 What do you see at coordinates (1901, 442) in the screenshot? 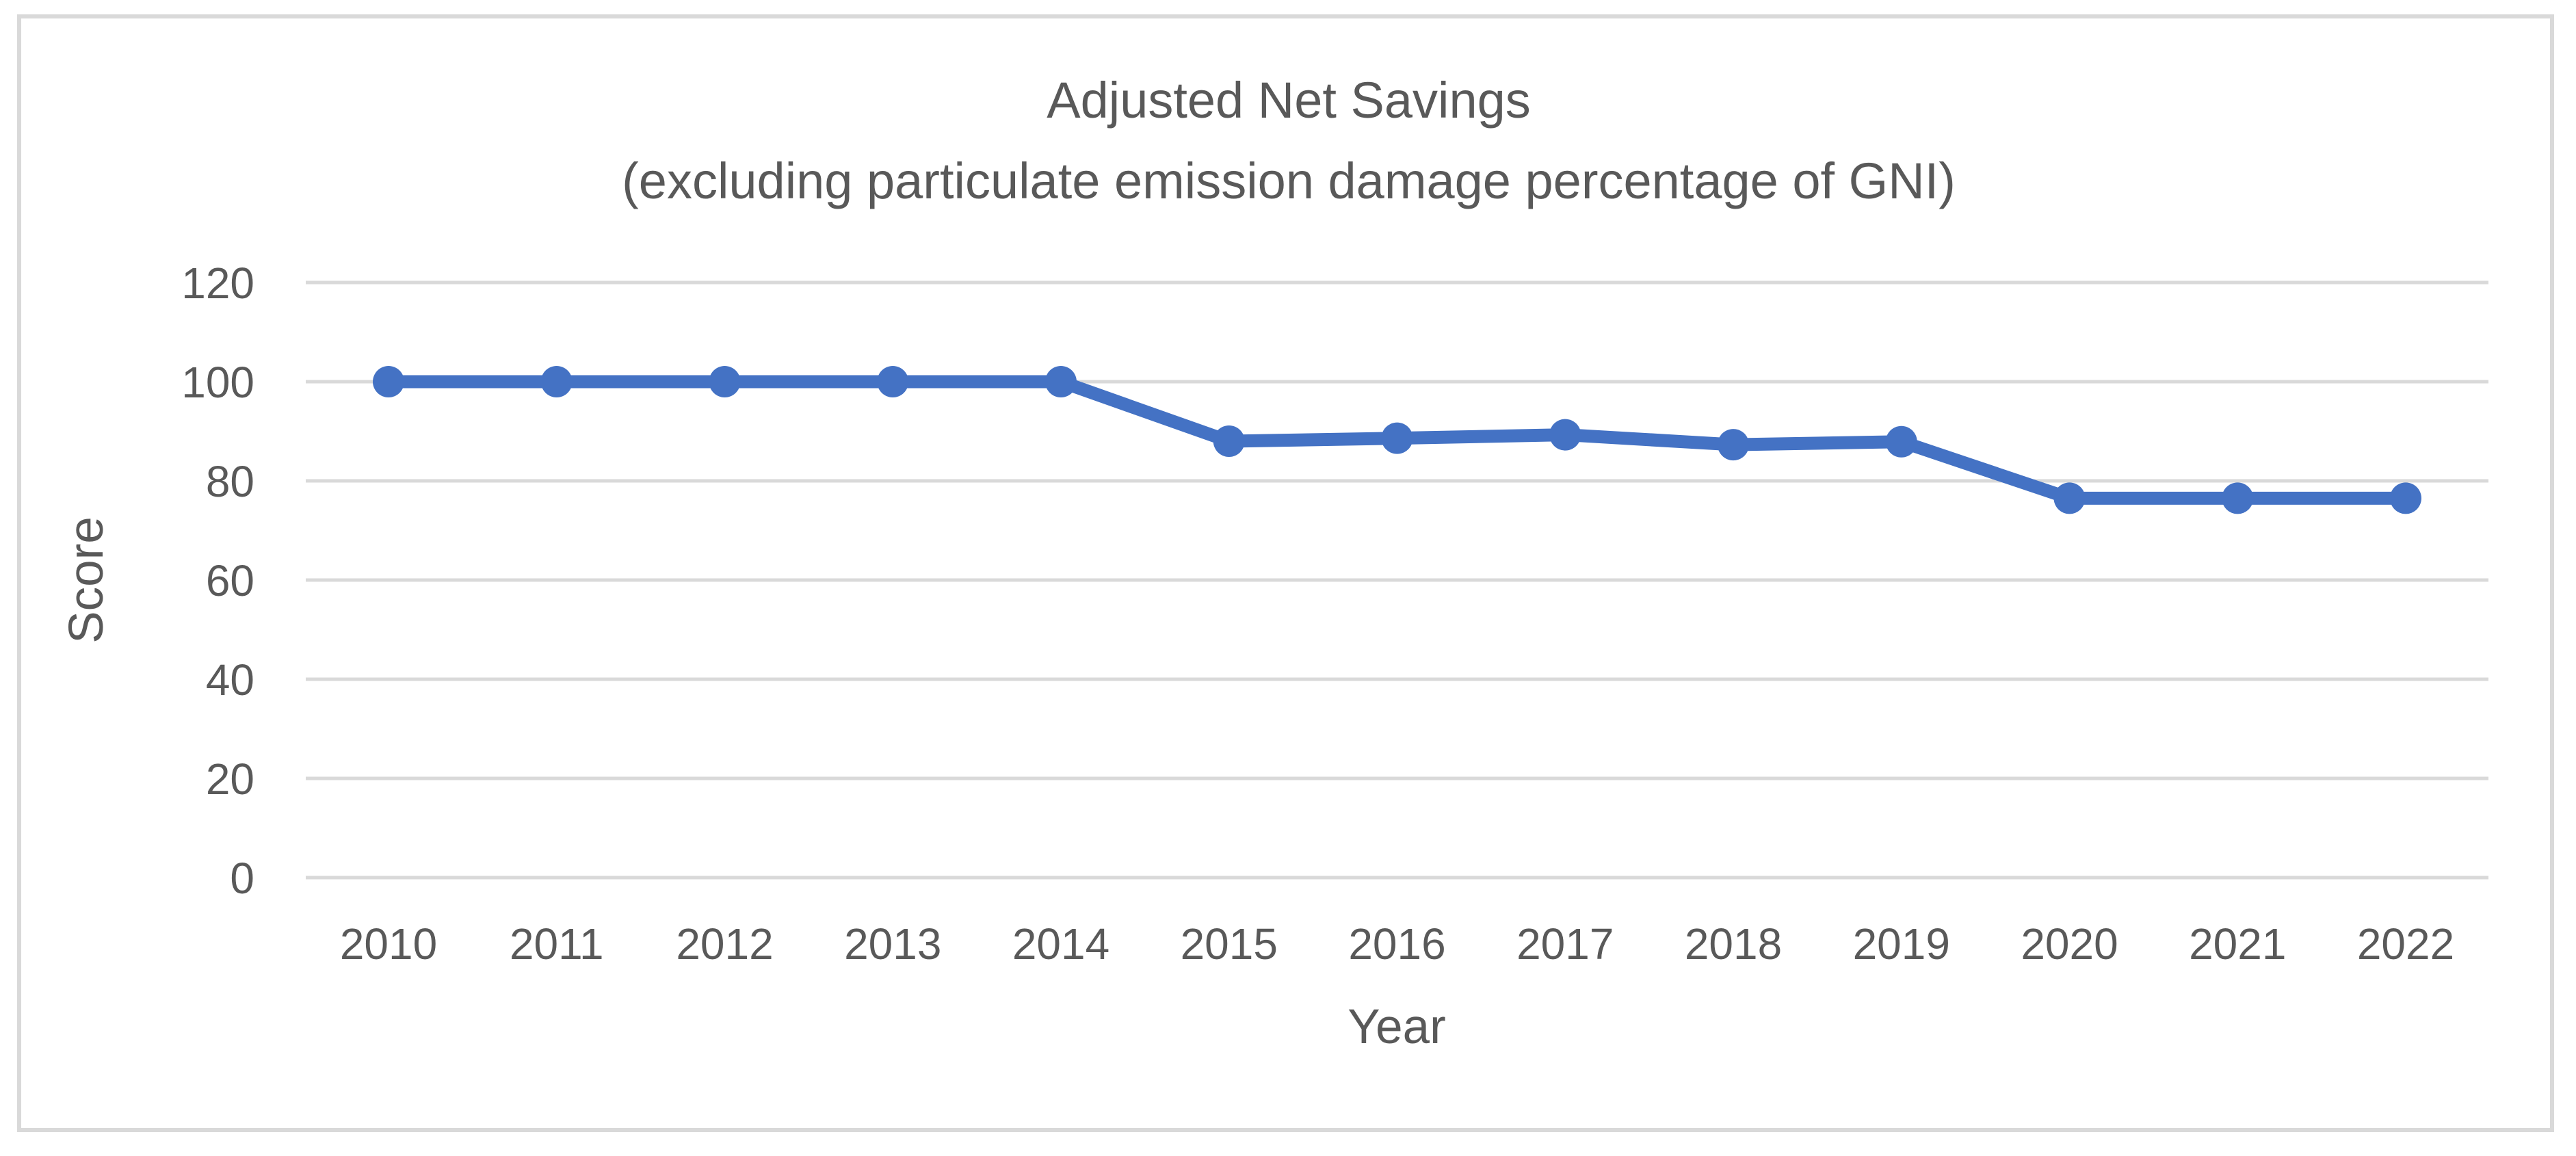
I see `data-point-2019` at bounding box center [1901, 442].